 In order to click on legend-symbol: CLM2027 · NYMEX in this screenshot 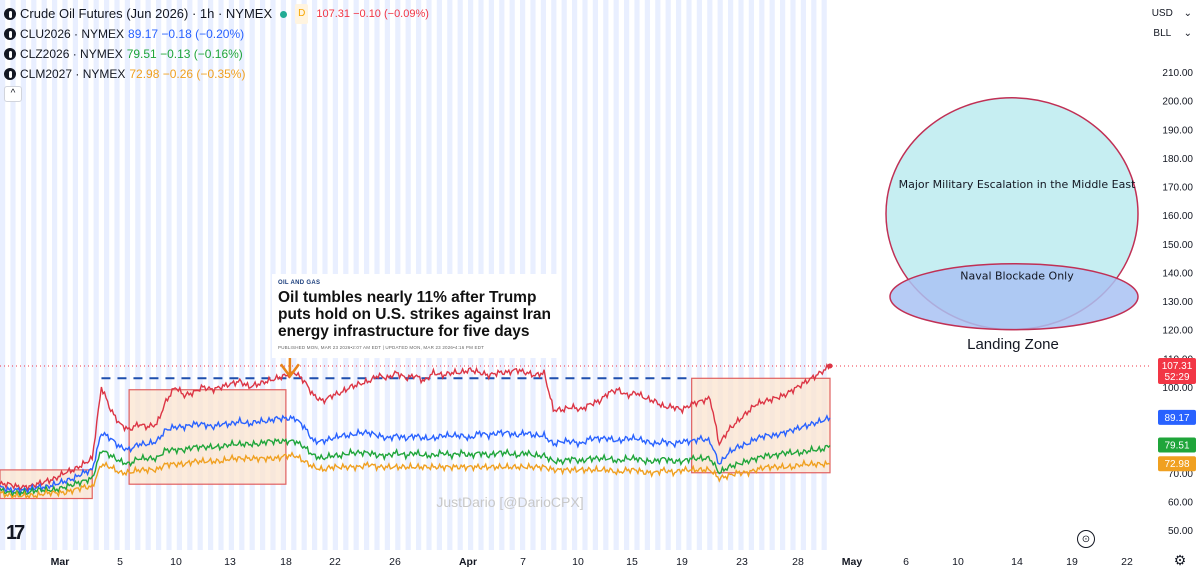, I will do `click(73, 74)`.